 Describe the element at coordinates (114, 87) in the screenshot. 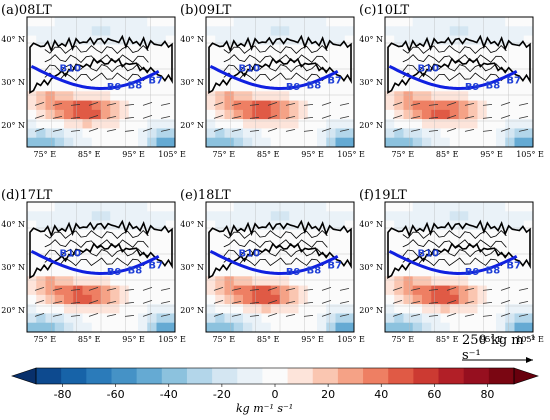

I see `box-label: B9` at that location.